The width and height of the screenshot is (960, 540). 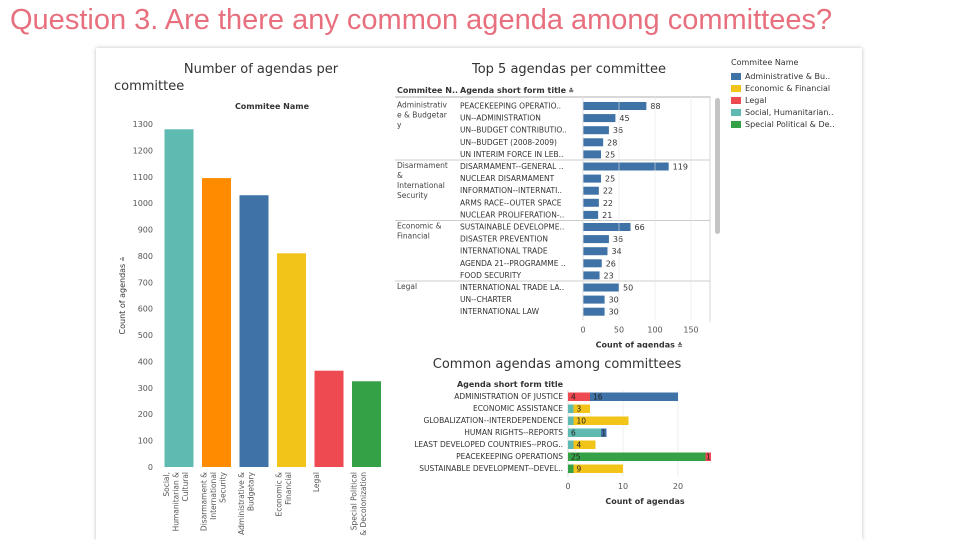 What do you see at coordinates (504, 251) in the screenshot?
I see `agenda-label: INTERNATIONAL TRADE` at bounding box center [504, 251].